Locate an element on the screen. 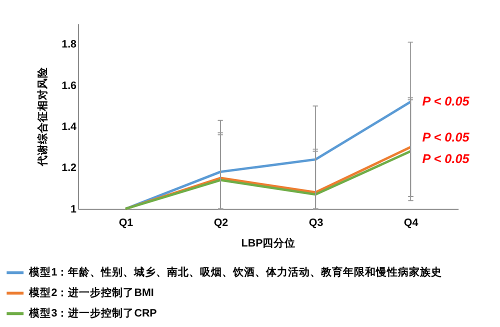 The height and width of the screenshot is (327, 500). y-tick-label: 1.2 is located at coordinates (69, 168).